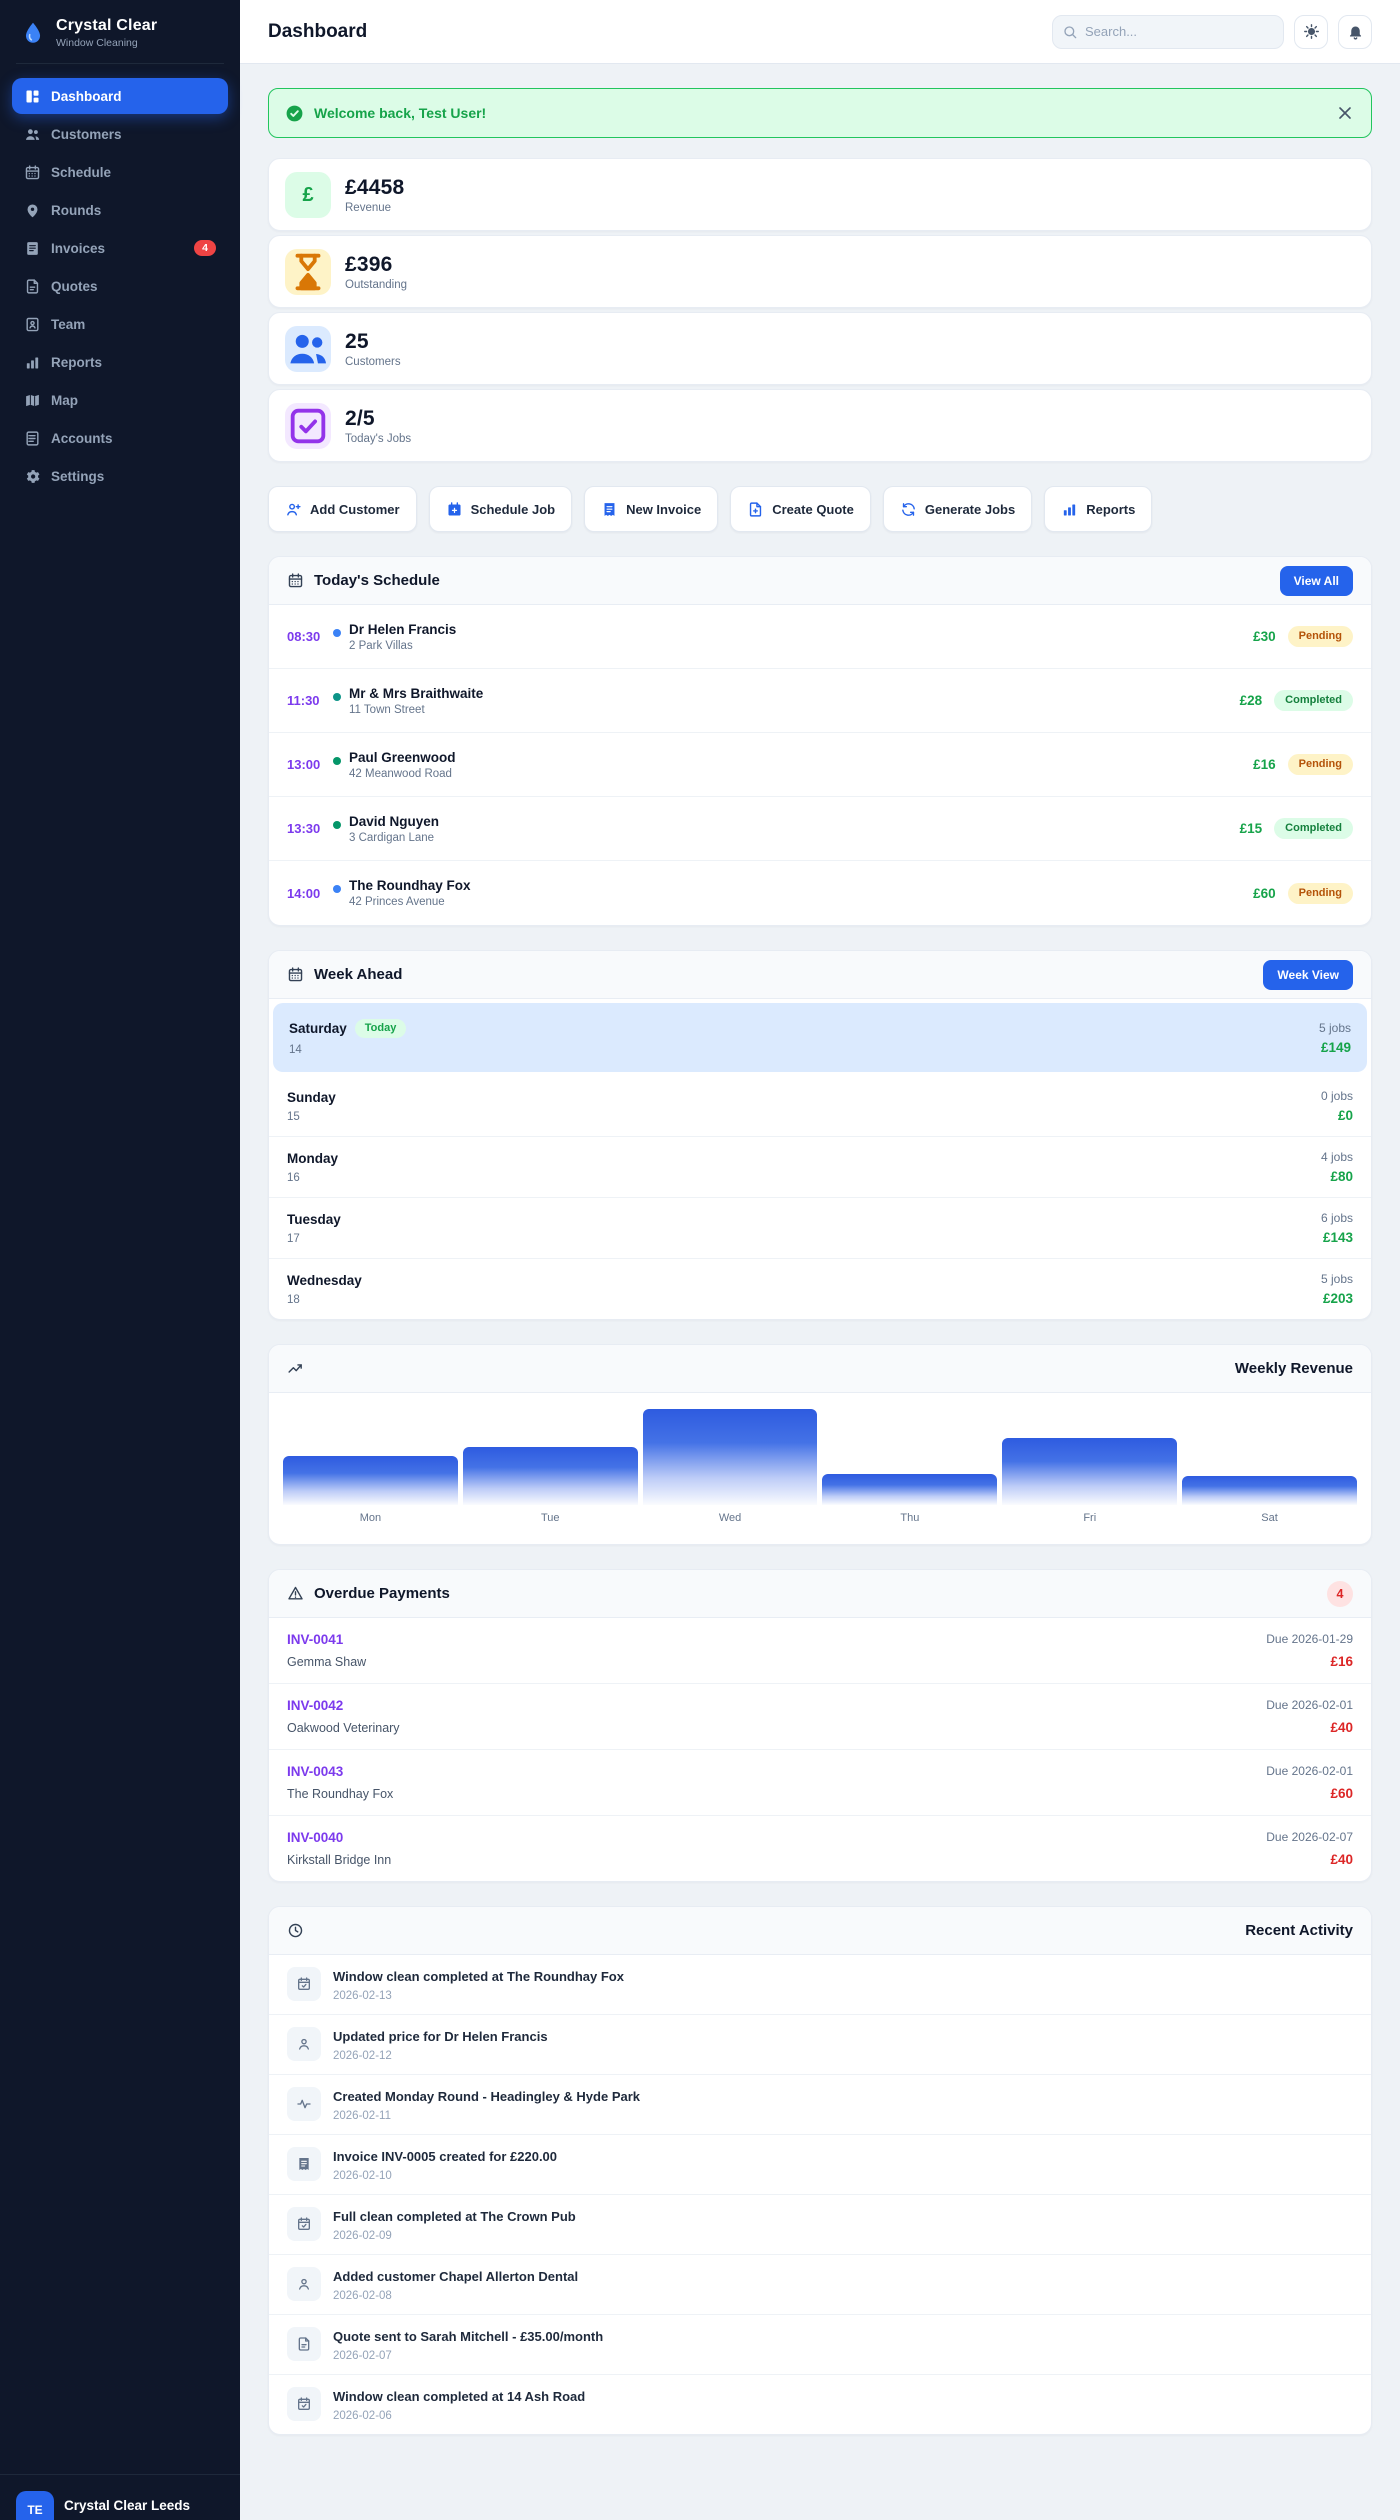 Image resolution: width=1400 pixels, height=2520 pixels. I want to click on week-day-date: 17, so click(293, 1238).